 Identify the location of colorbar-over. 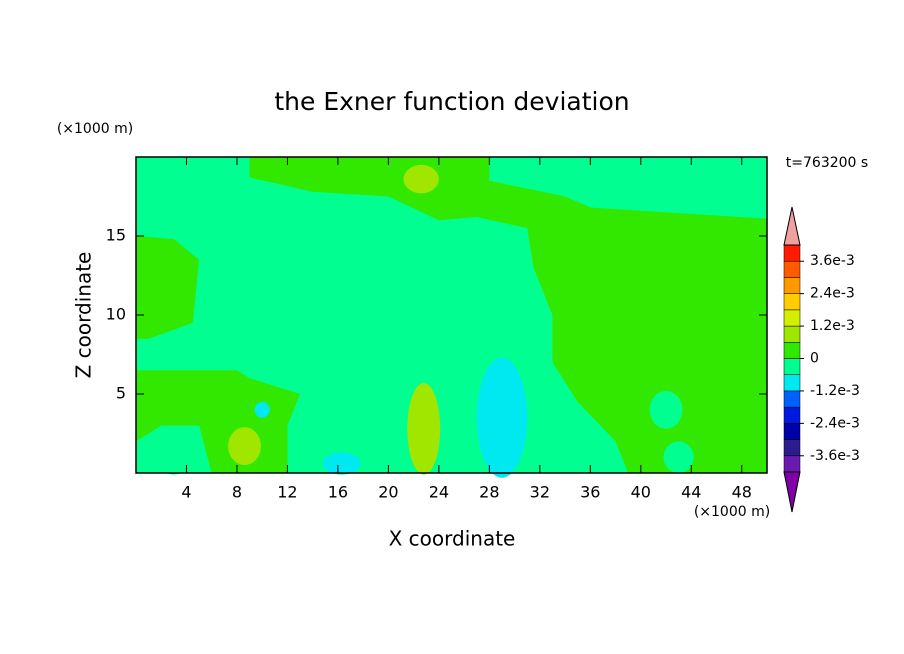
(792, 226).